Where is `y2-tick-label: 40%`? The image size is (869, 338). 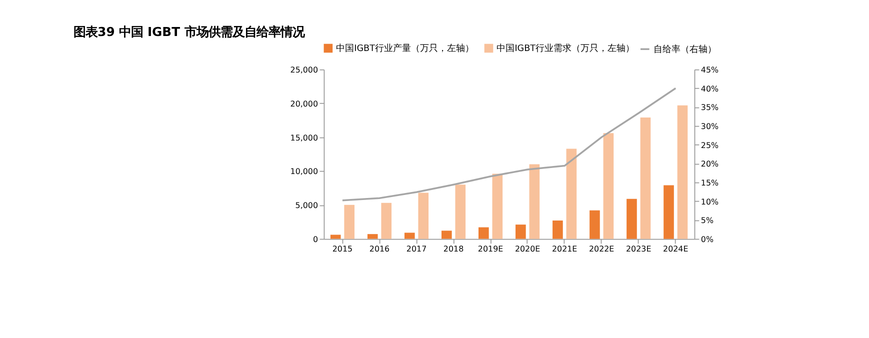 y2-tick-label: 40% is located at coordinates (710, 89).